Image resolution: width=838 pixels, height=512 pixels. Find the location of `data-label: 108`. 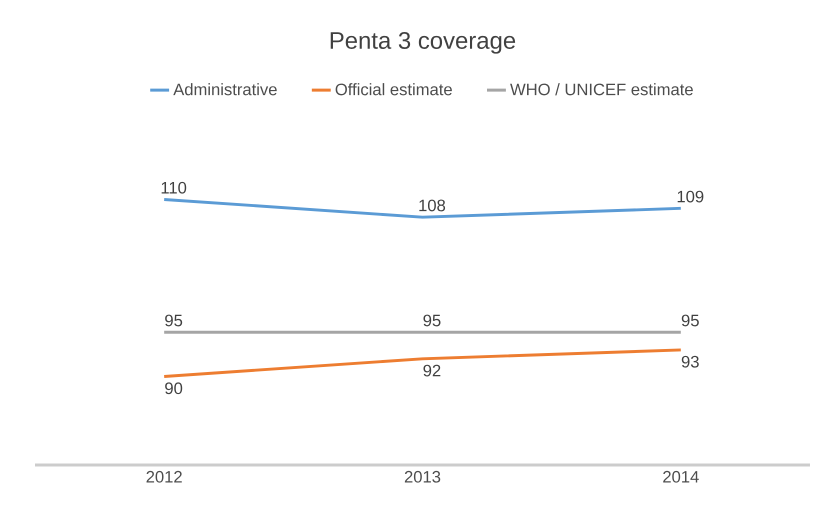

data-label: 108 is located at coordinates (432, 206).